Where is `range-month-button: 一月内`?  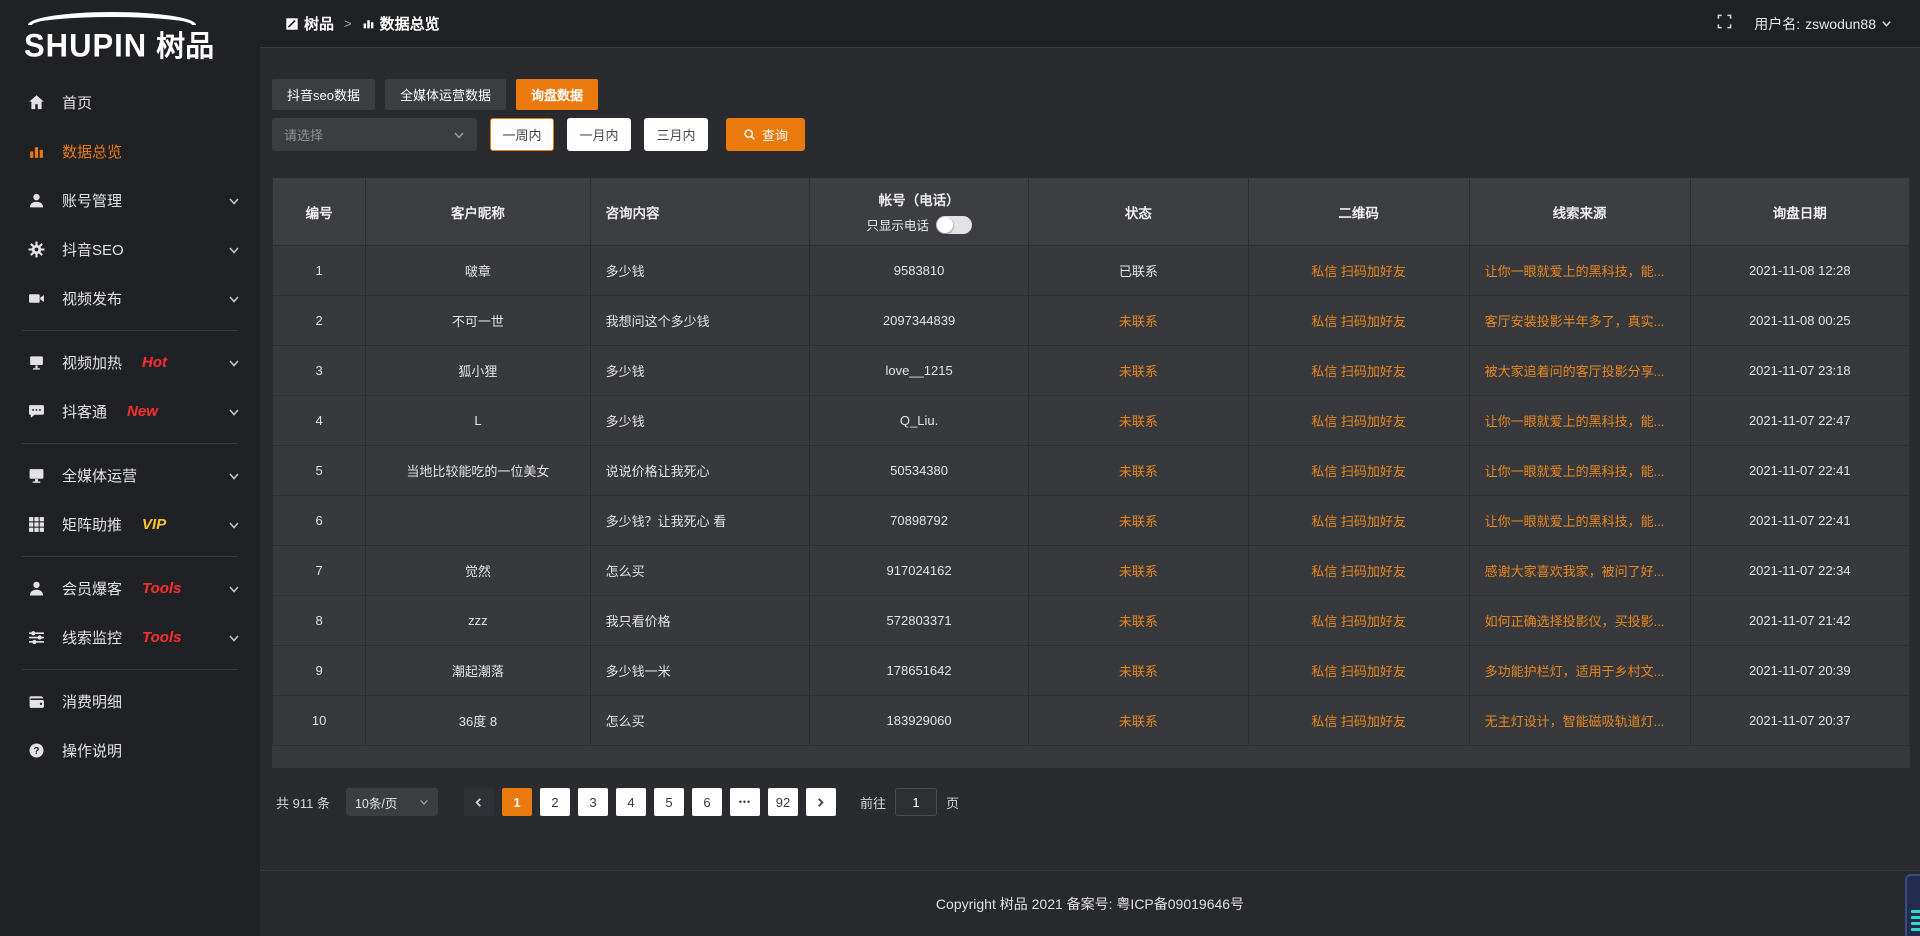 range-month-button: 一月内 is located at coordinates (599, 134).